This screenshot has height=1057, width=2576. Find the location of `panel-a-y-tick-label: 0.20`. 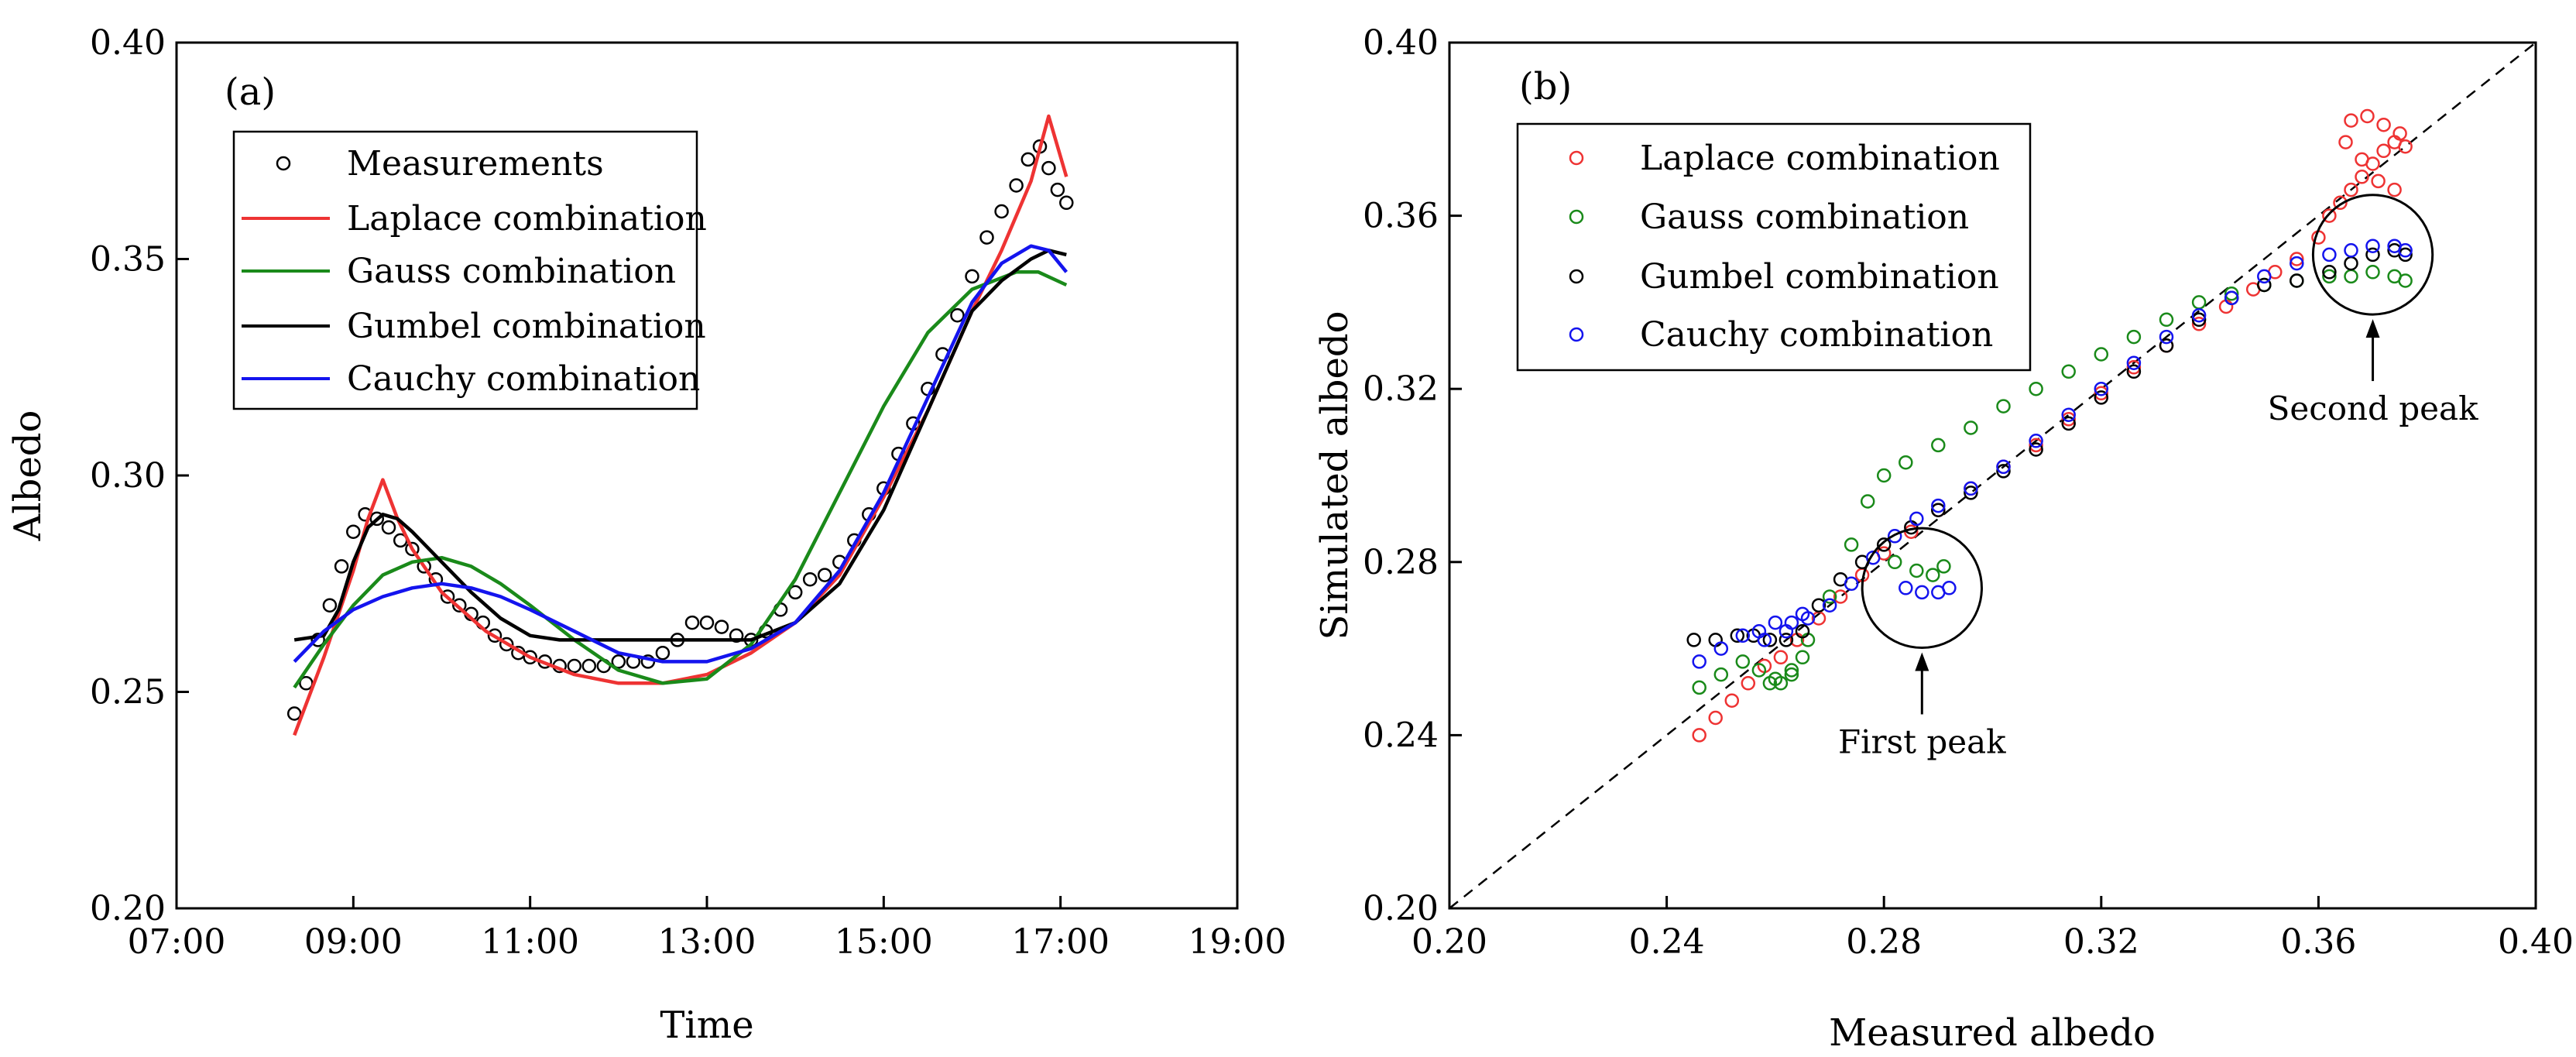

panel-a-y-tick-label: 0.20 is located at coordinates (128, 908).